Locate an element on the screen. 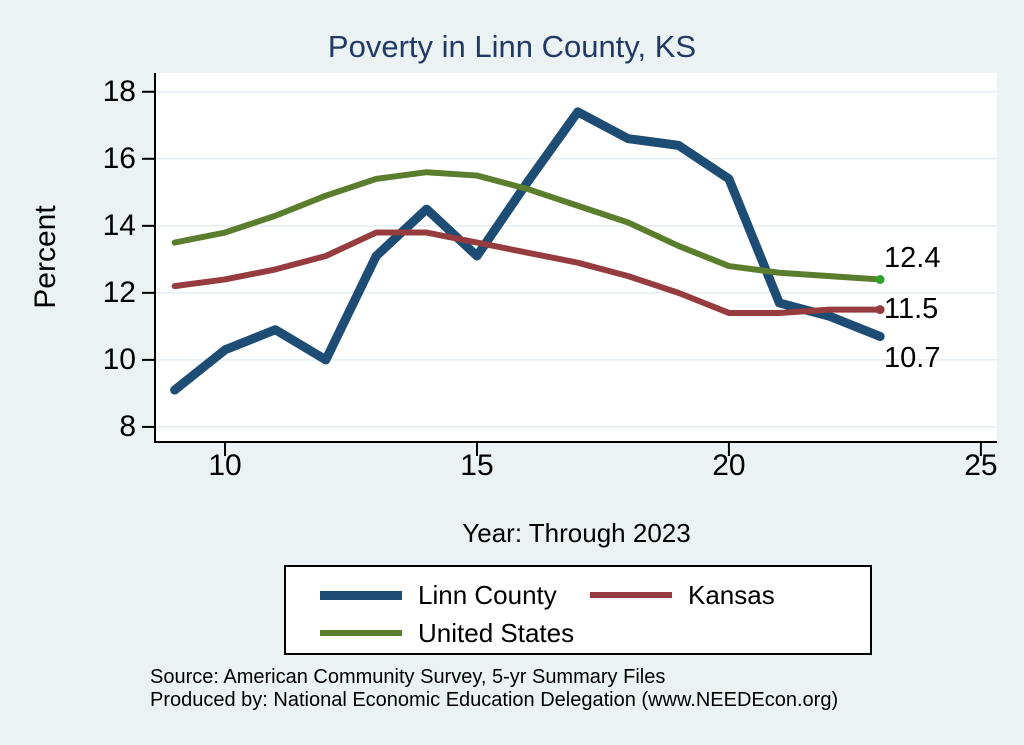 This screenshot has height=745, width=1024. end-label-kansas: 11.5 is located at coordinates (911, 309).